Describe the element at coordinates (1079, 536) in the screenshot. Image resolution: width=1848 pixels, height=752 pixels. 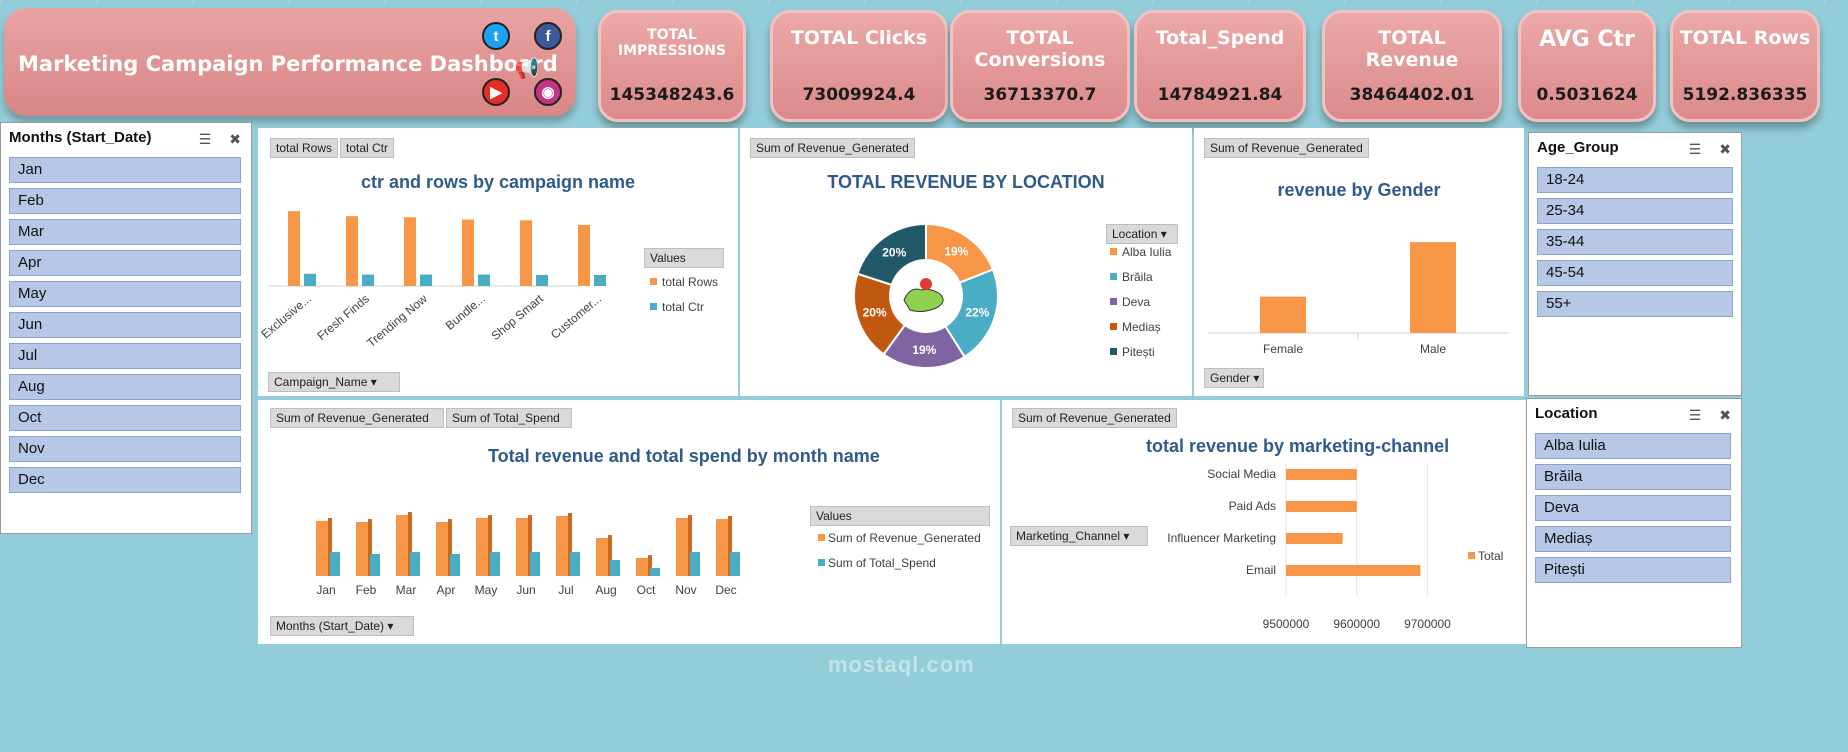
I see `marketing-channel-field-button: Marketing_Channel ▾` at that location.